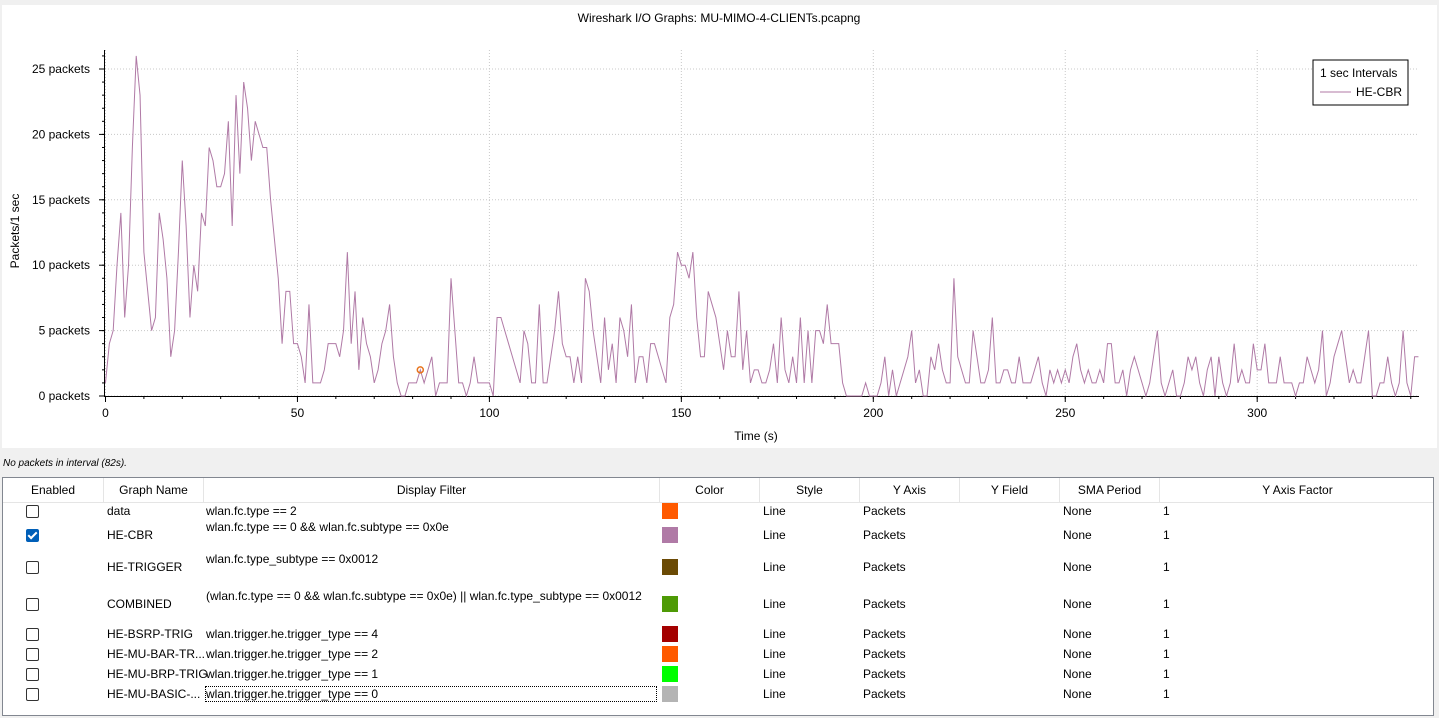 The height and width of the screenshot is (718, 1439). What do you see at coordinates (1360, 82) in the screenshot?
I see `legend: 1 sec Intervals HE-CBR` at bounding box center [1360, 82].